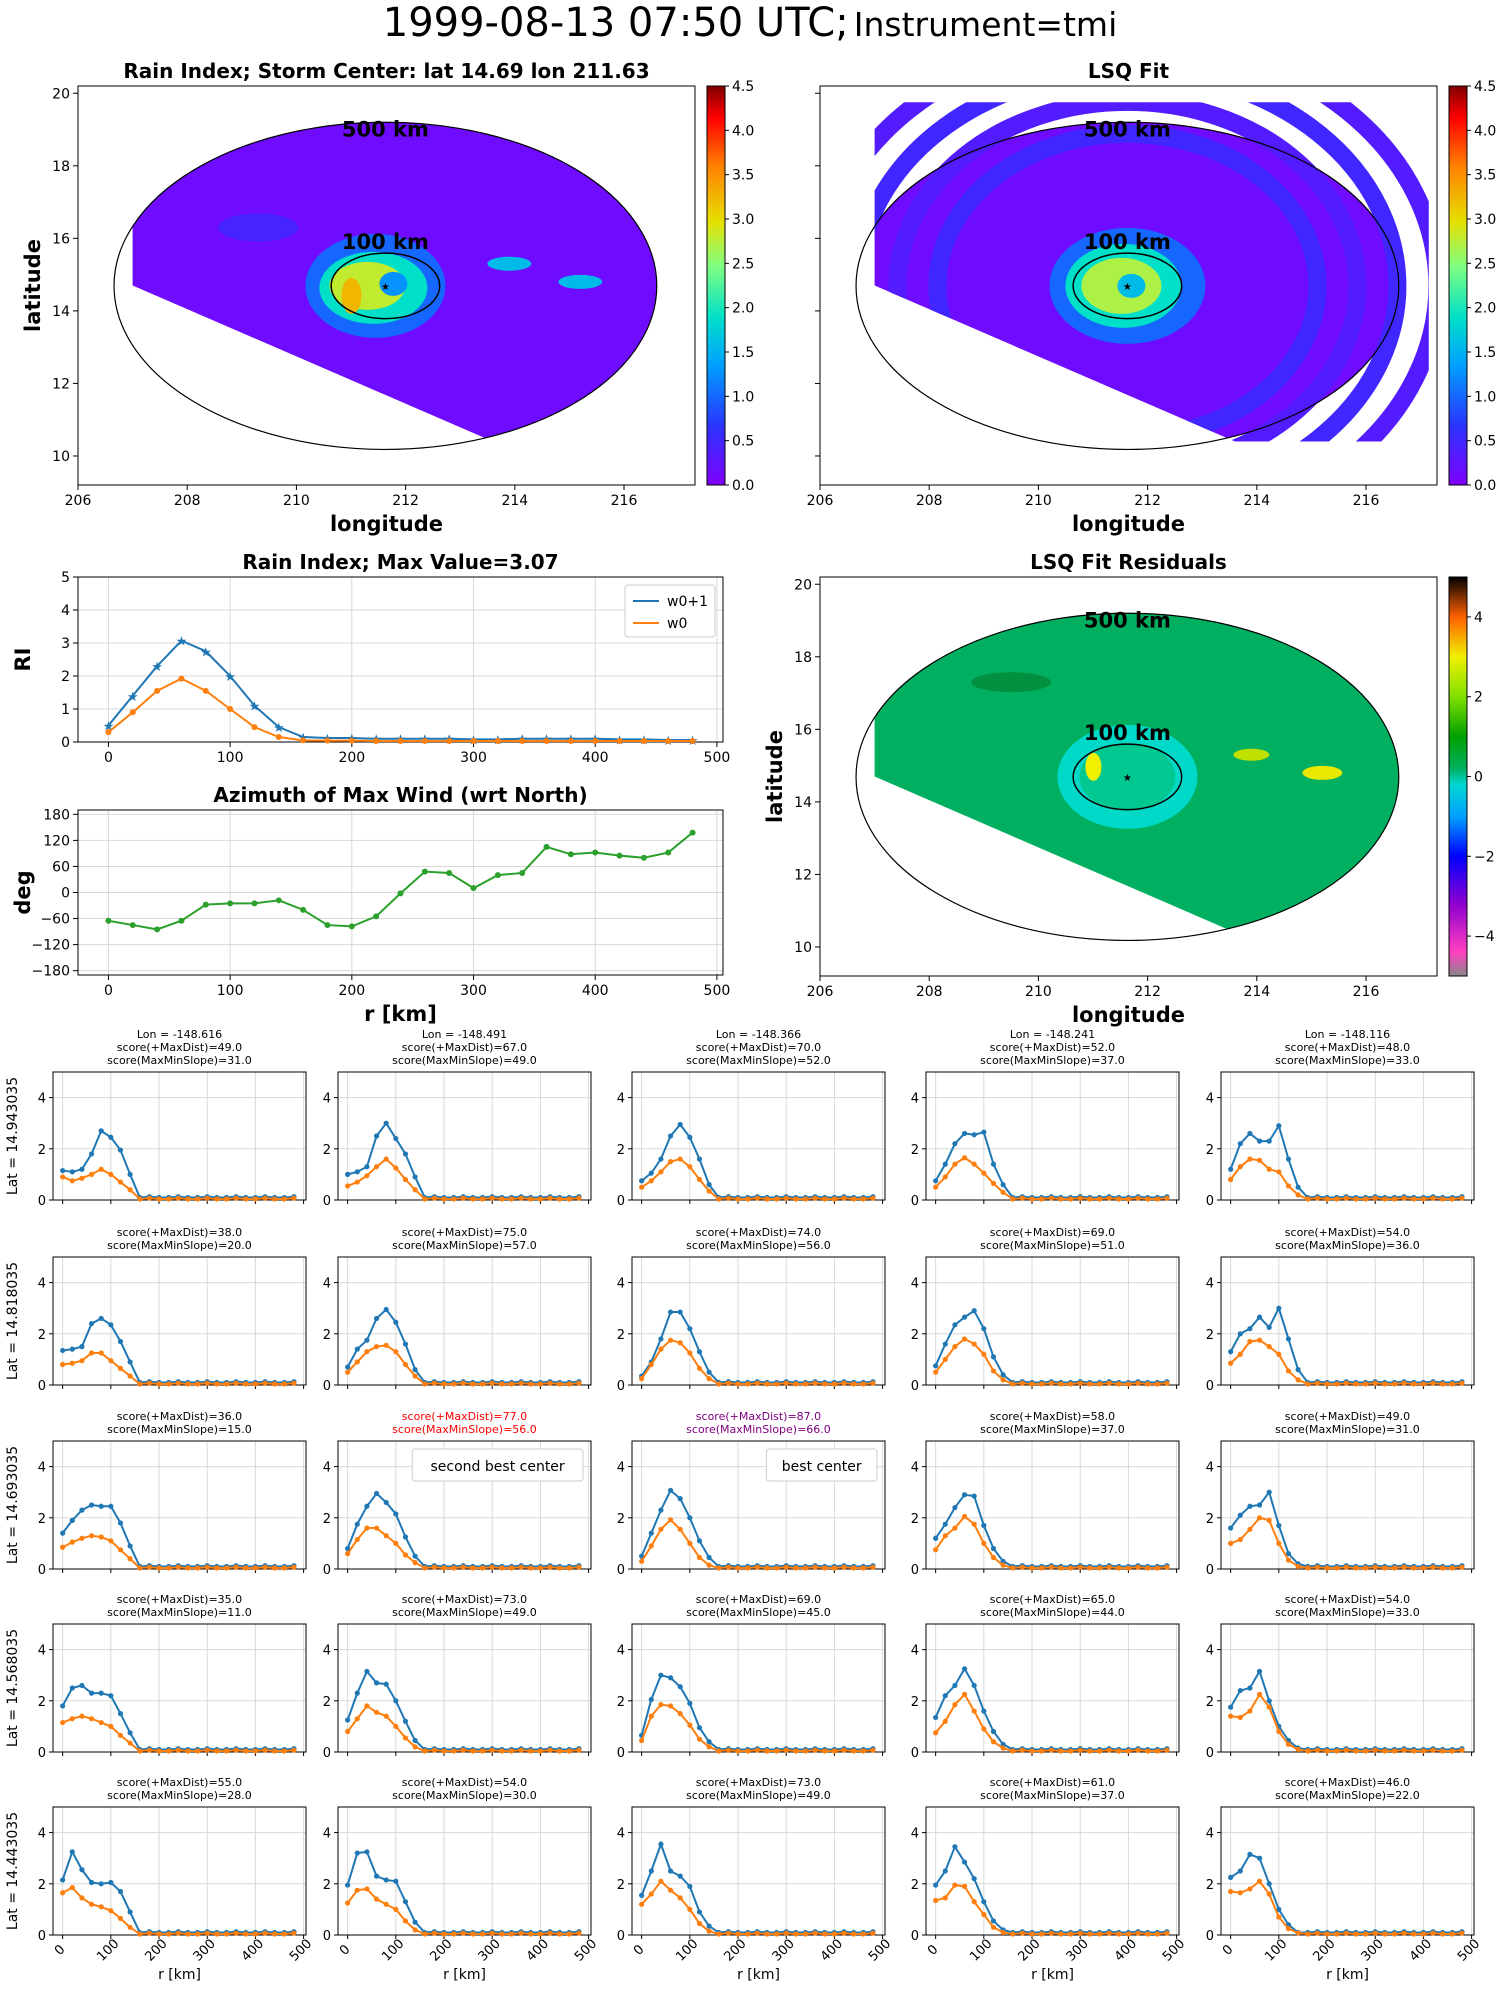 This screenshot has width=1500, height=2000. What do you see at coordinates (803, 585) in the screenshot?
I see `y-tick-label: 20` at bounding box center [803, 585].